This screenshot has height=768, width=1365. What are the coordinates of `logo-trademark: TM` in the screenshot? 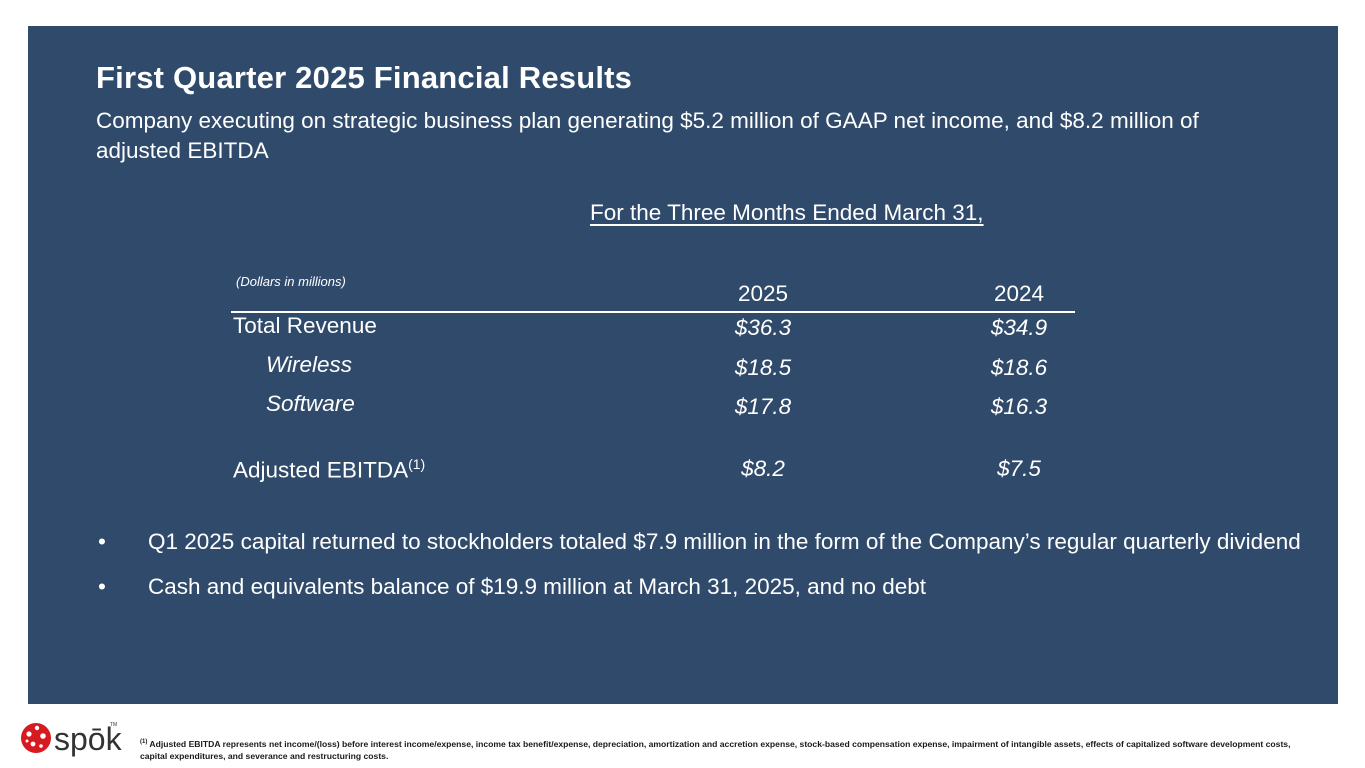 It's located at (113, 725).